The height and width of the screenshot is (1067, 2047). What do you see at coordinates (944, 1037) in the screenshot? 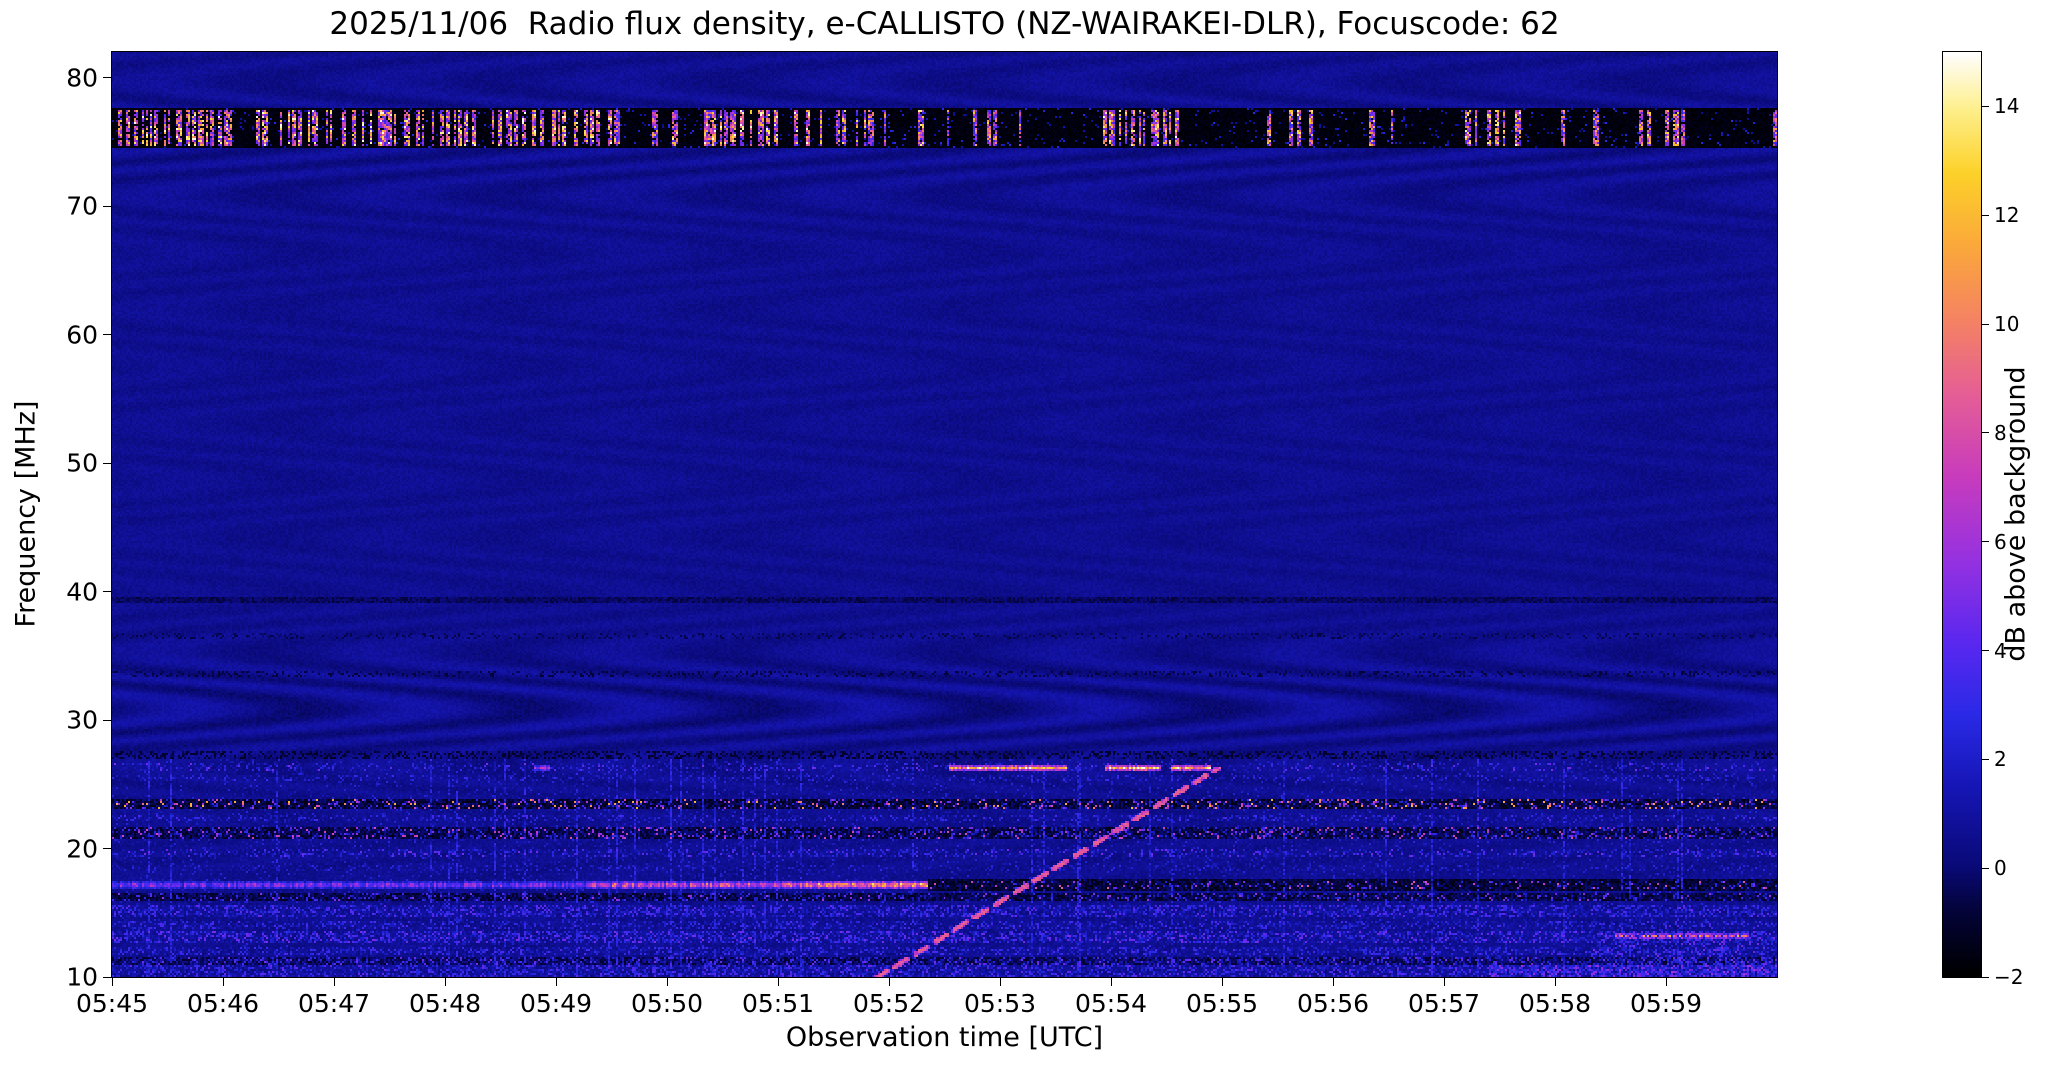
I see `x-axis-label: Observation time [UTC]` at bounding box center [944, 1037].